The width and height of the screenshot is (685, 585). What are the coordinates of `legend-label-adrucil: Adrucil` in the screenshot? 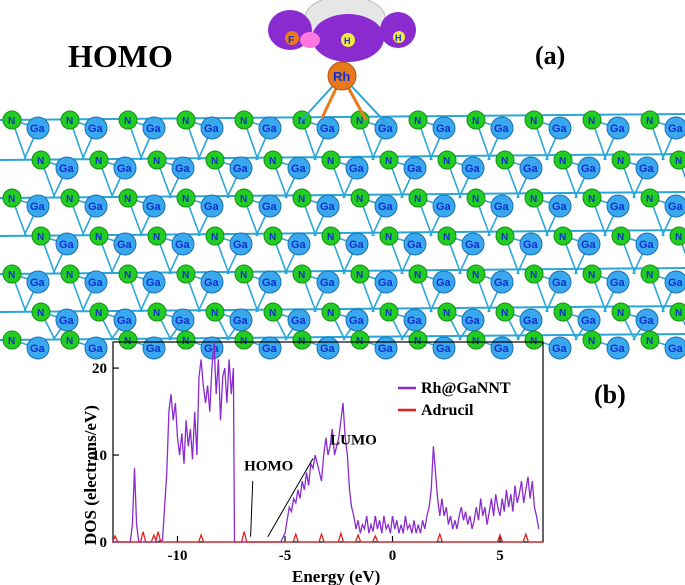 It's located at (447, 410).